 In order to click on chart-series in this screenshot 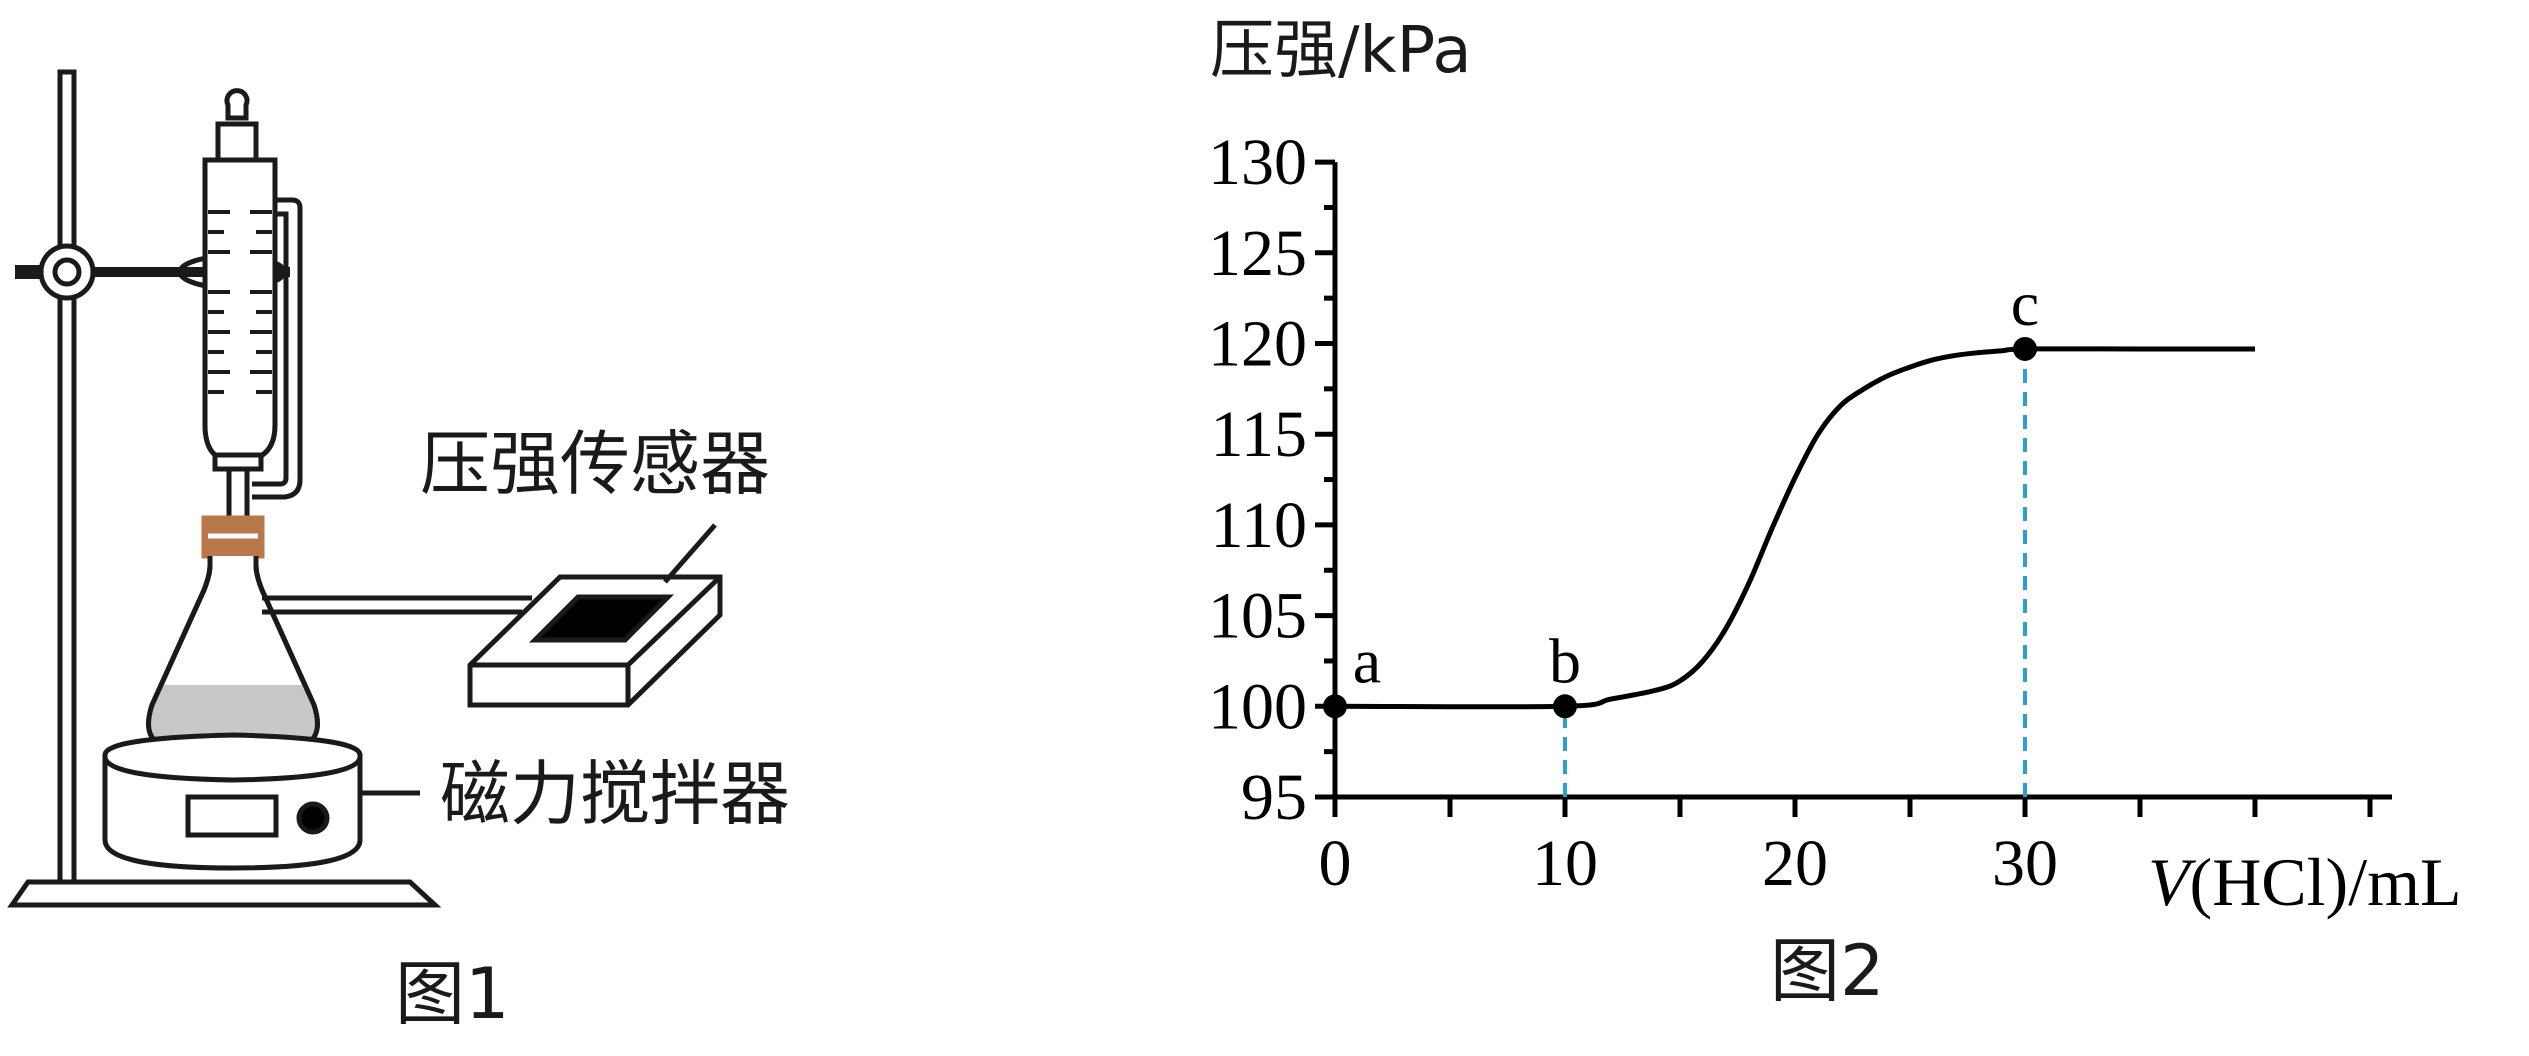, I will do `click(1794, 528)`.